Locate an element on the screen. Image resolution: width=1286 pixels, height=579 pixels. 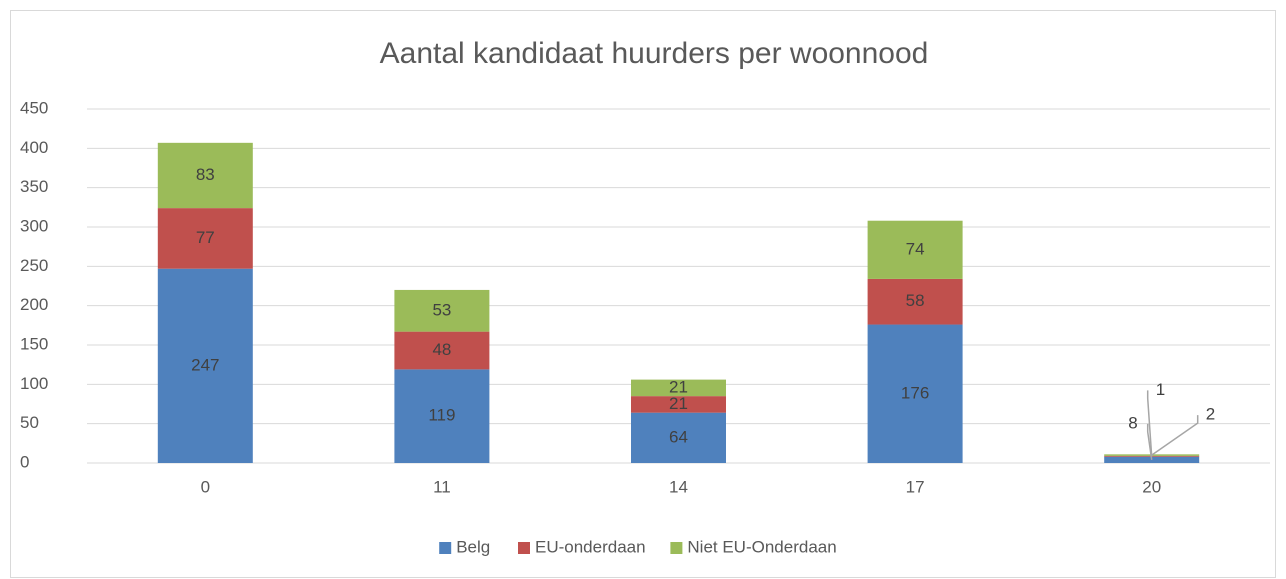
y-tick-label: 400 is located at coordinates (34, 147).